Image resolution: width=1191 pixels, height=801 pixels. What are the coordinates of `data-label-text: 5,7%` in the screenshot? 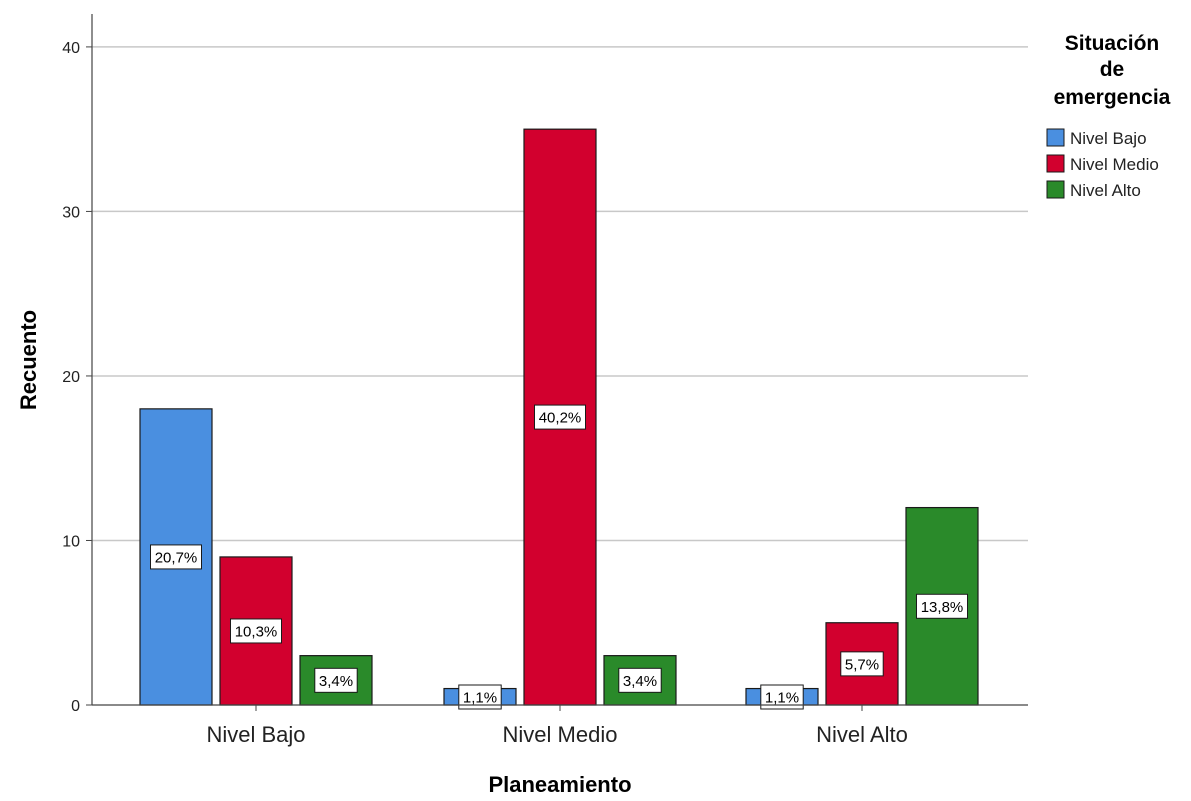 It's located at (862, 664).